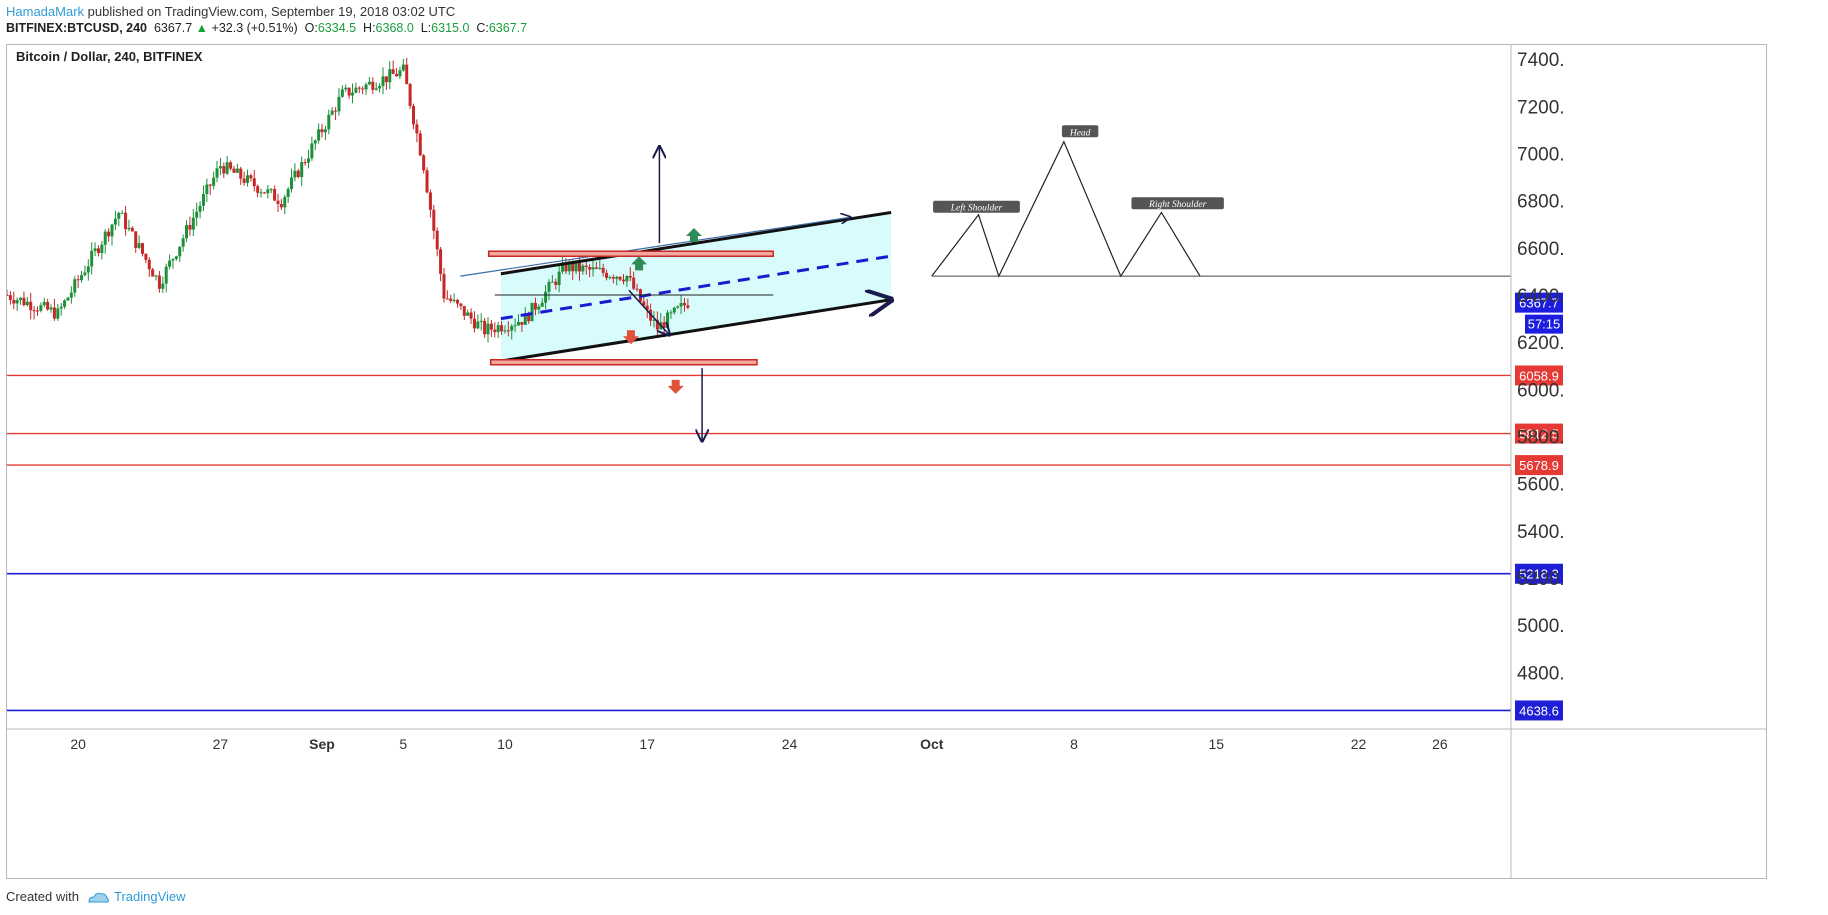 The height and width of the screenshot is (915, 1828). I want to click on channel-lower-line, so click(695, 331).